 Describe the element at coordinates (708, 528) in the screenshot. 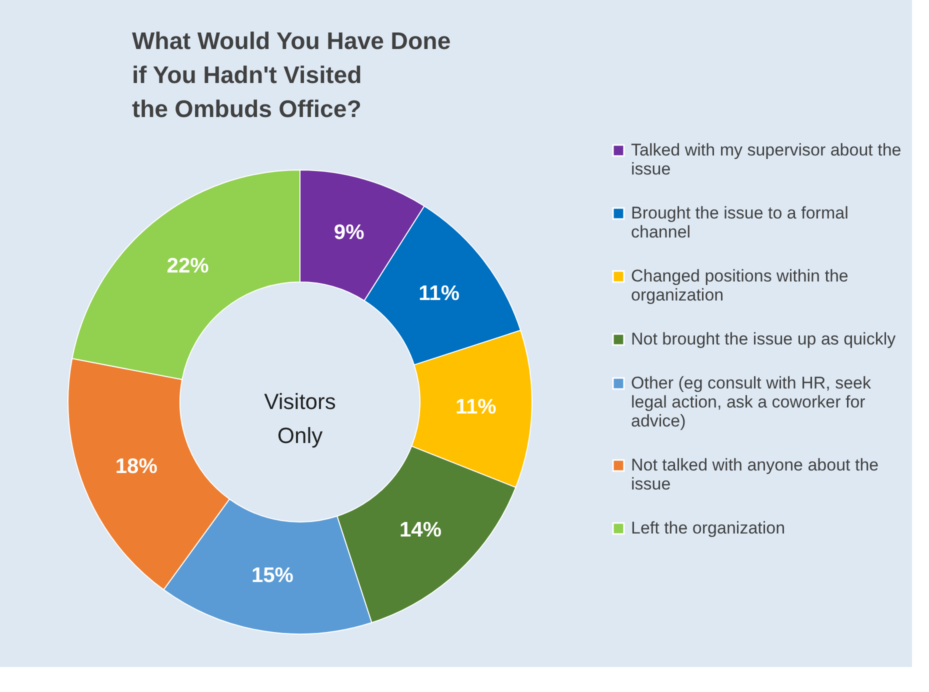

I see `legend-label: Left the organization` at that location.